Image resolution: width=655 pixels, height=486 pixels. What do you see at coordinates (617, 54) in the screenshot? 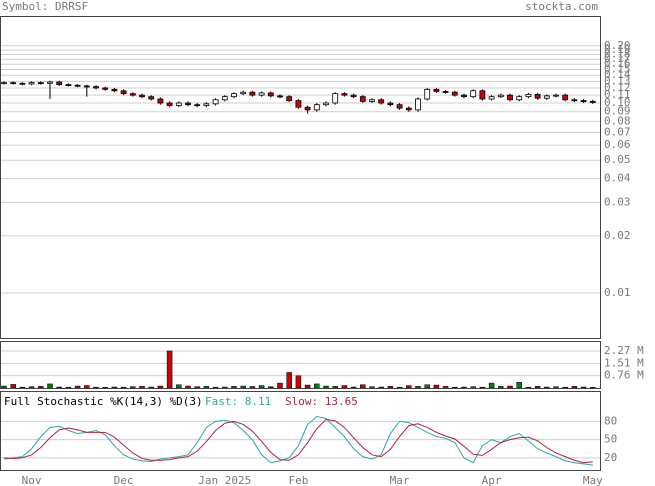
I see `y-tick-label: 0.18` at bounding box center [617, 54].